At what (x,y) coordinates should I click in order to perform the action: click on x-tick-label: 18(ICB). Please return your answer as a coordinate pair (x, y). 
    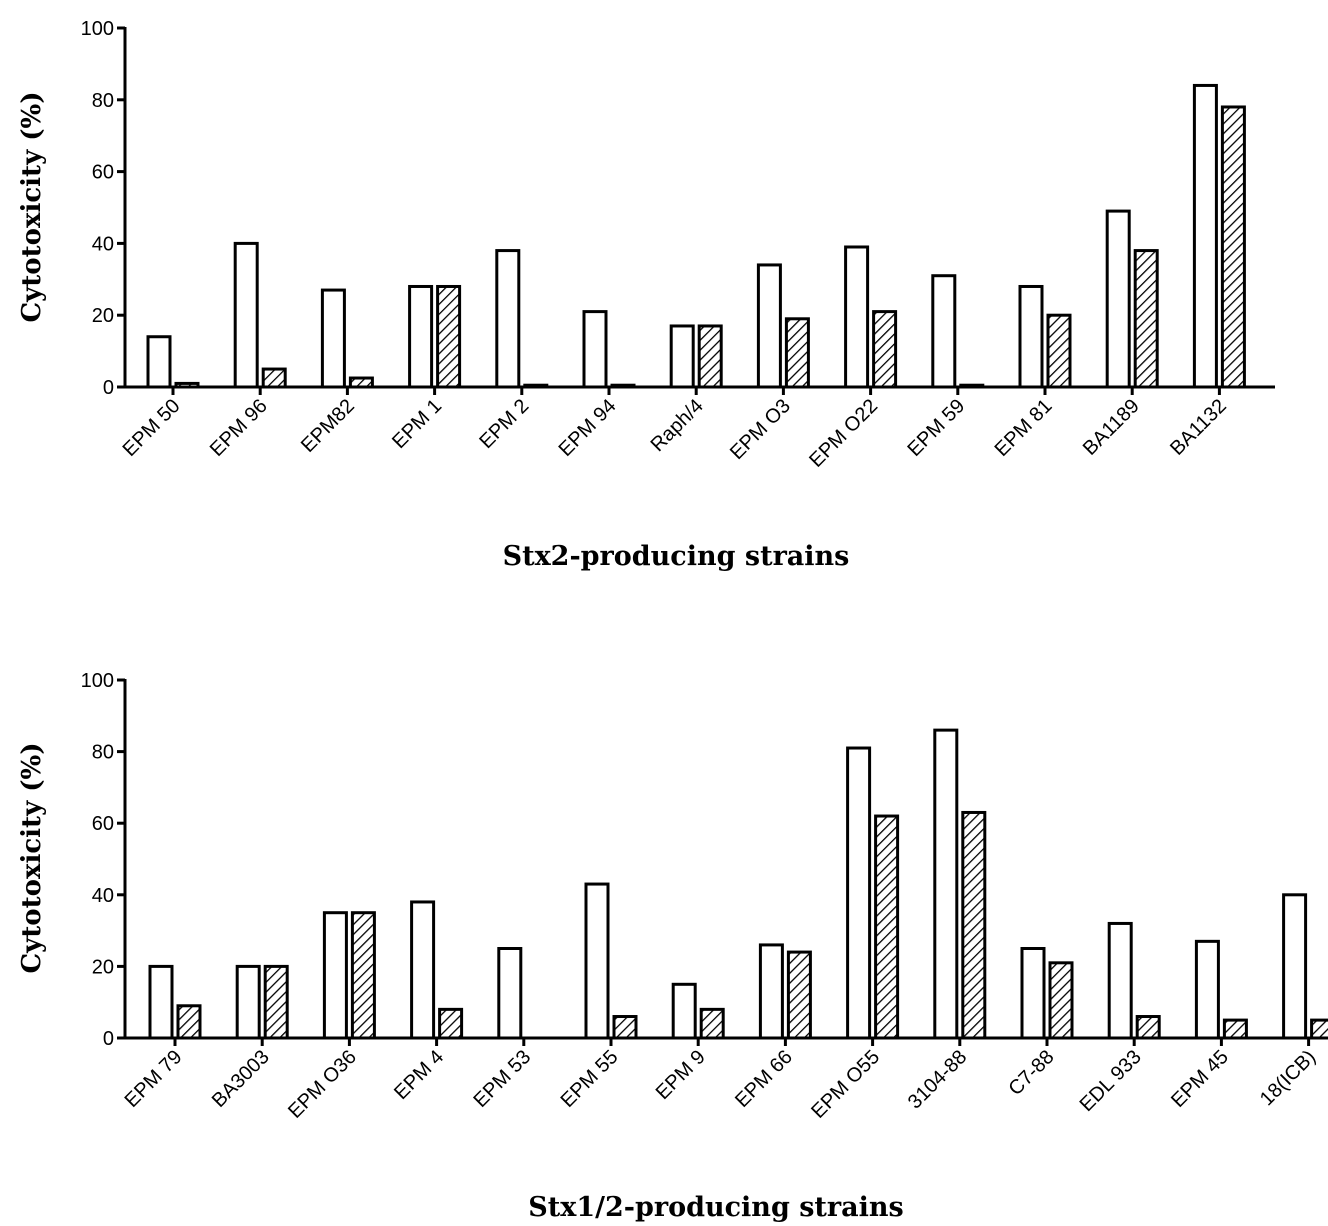
    Looking at the image, I should click on (1288, 1078).